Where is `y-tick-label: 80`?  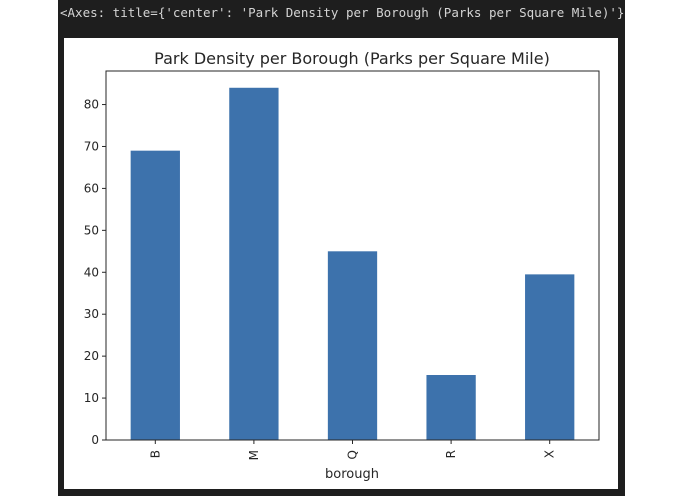 y-tick-label: 80 is located at coordinates (91, 105).